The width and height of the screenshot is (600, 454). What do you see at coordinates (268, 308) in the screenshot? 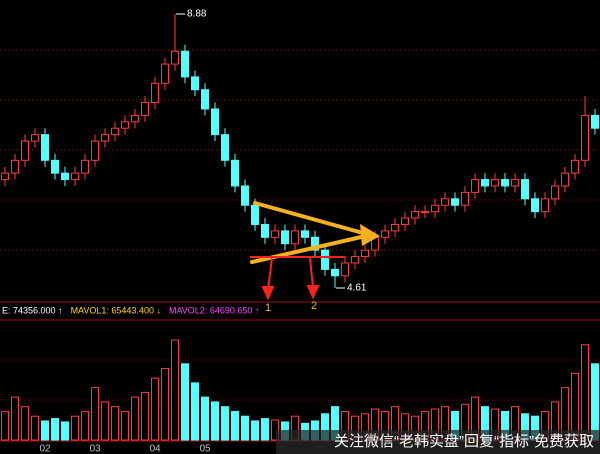
I see `annotation: 1` at bounding box center [268, 308].